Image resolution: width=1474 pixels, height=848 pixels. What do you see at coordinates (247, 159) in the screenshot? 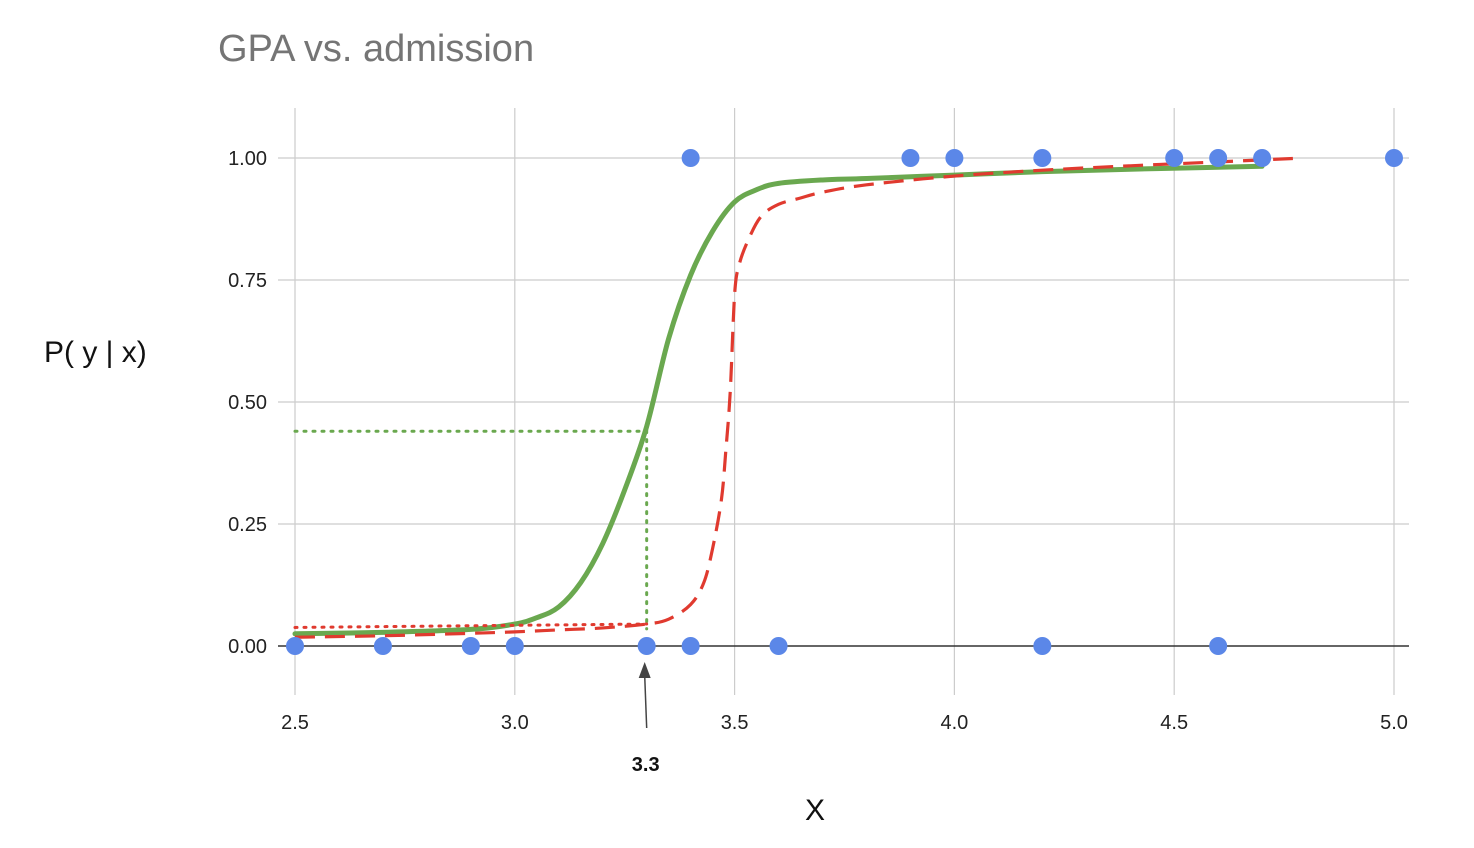
I see `y-tick-label: 1.00` at bounding box center [247, 159].